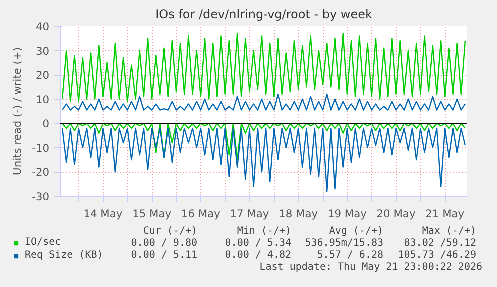  I want to click on x-tick-label: 19 May, so click(347, 214).